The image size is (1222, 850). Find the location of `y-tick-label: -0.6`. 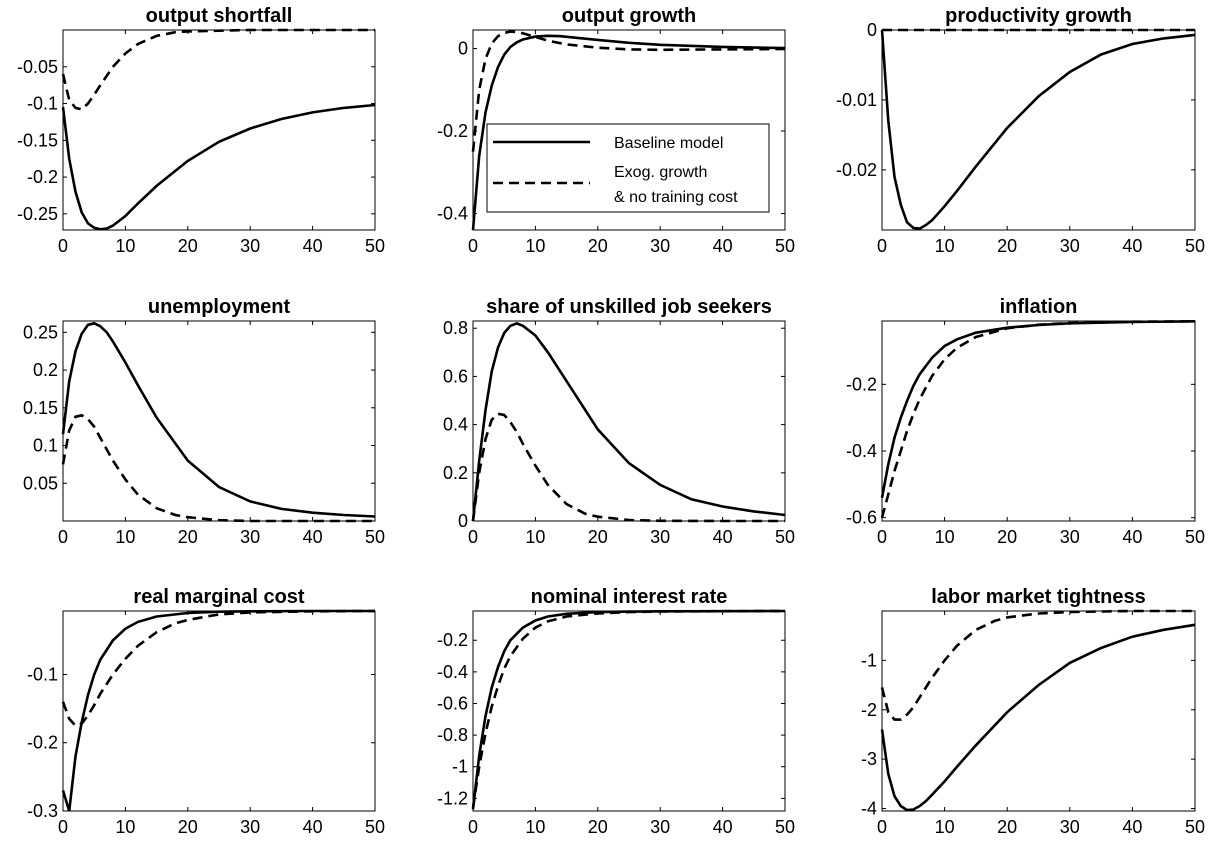

y-tick-label: -0.6 is located at coordinates (452, 703).